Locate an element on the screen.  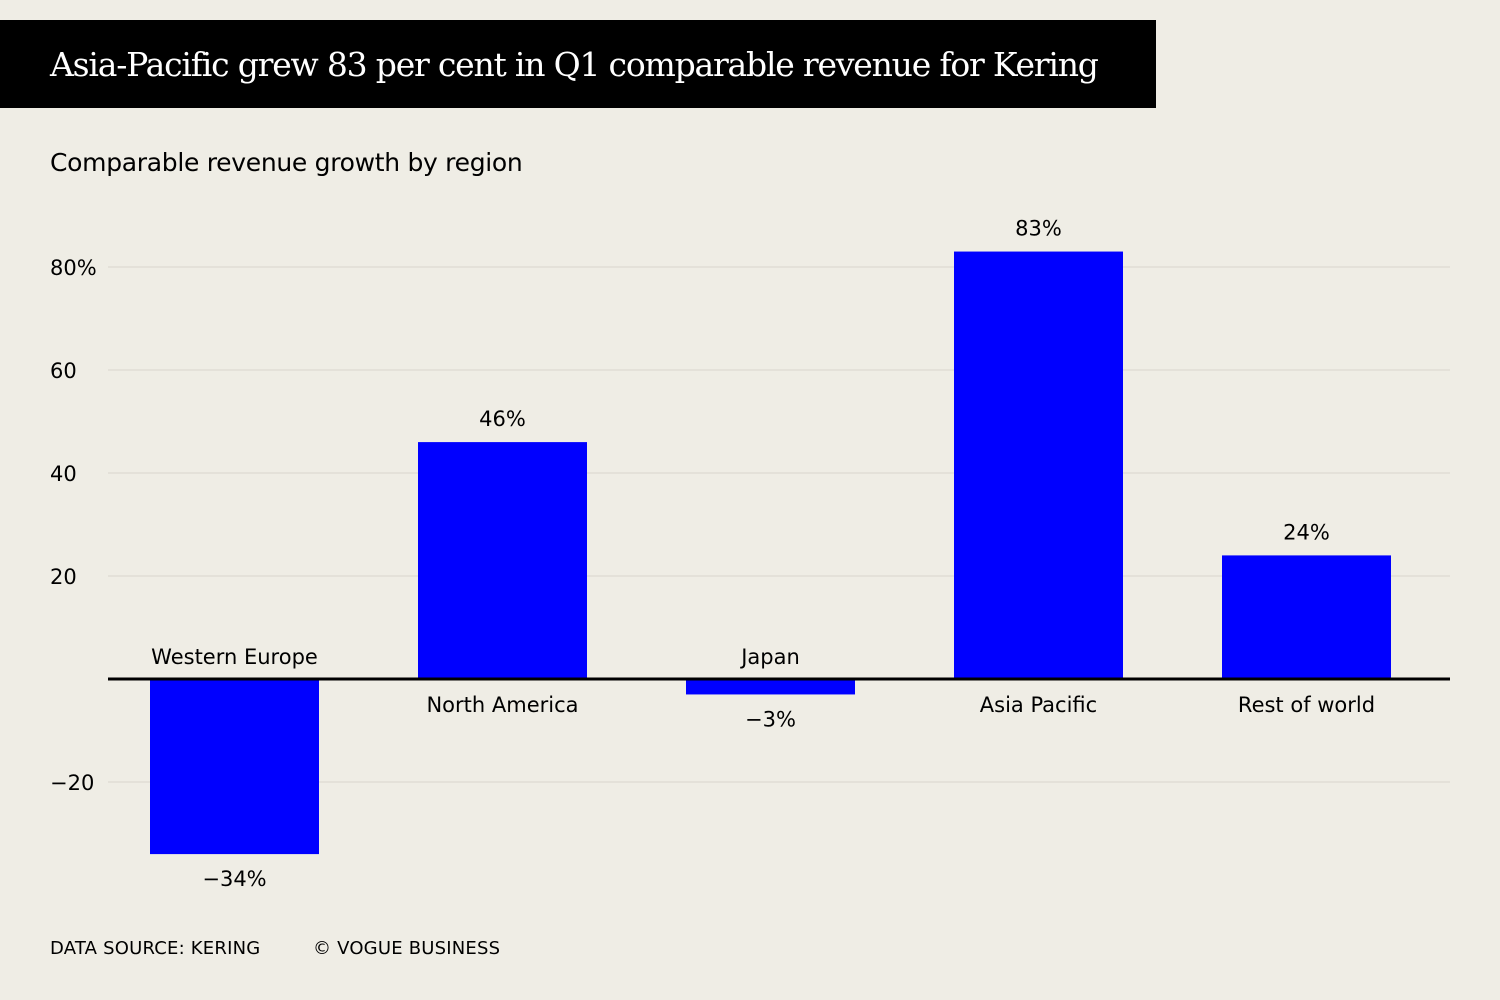
data-label: 83% is located at coordinates (1038, 229).